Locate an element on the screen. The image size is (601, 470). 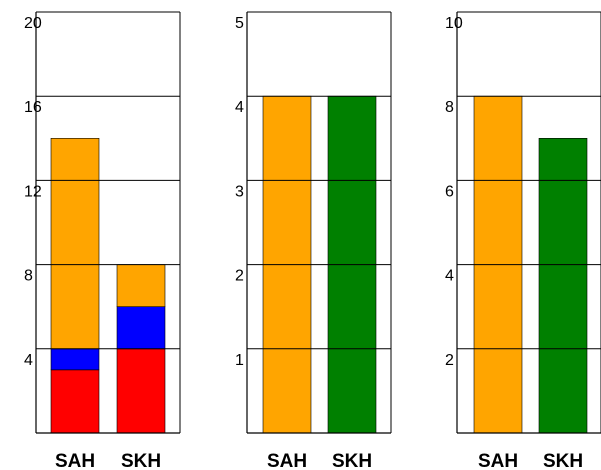
y-tick-label: 12 is located at coordinates (33, 191).